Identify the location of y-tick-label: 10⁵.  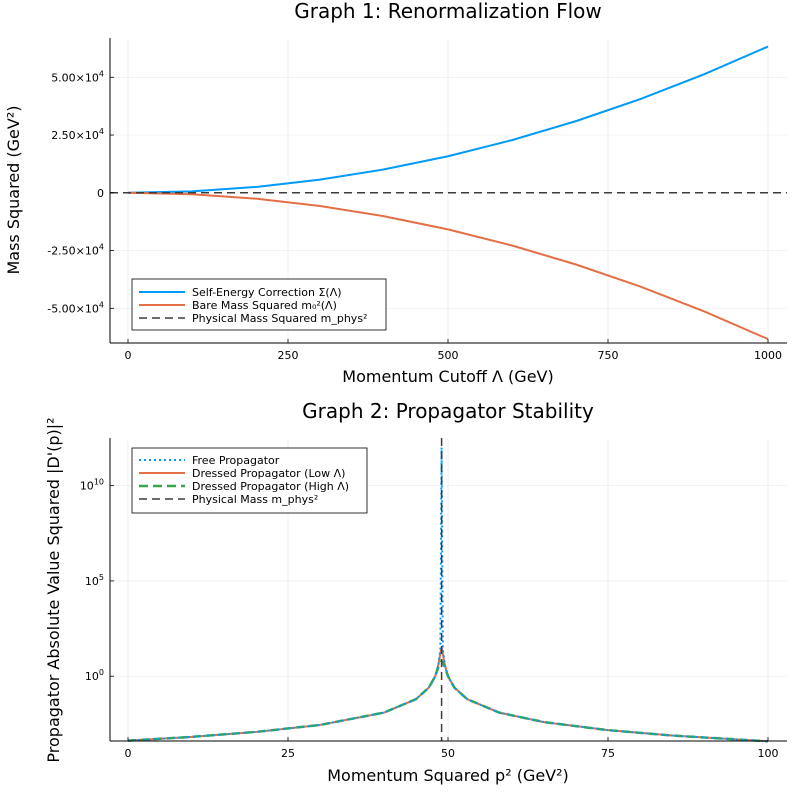
(94, 580).